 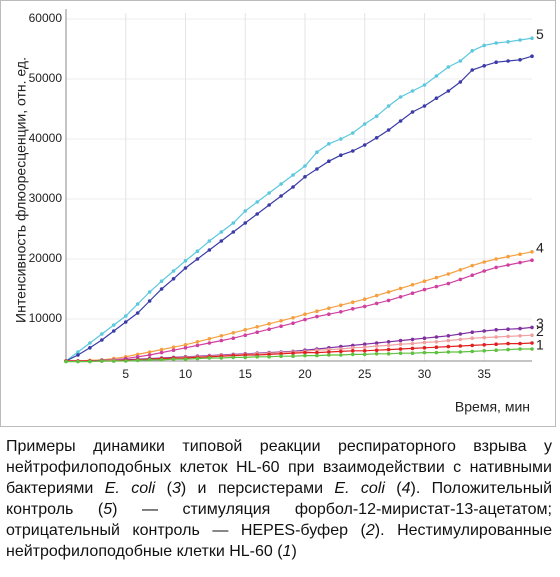 What do you see at coordinates (108, 509) in the screenshot?
I see `caption-text: 5` at bounding box center [108, 509].